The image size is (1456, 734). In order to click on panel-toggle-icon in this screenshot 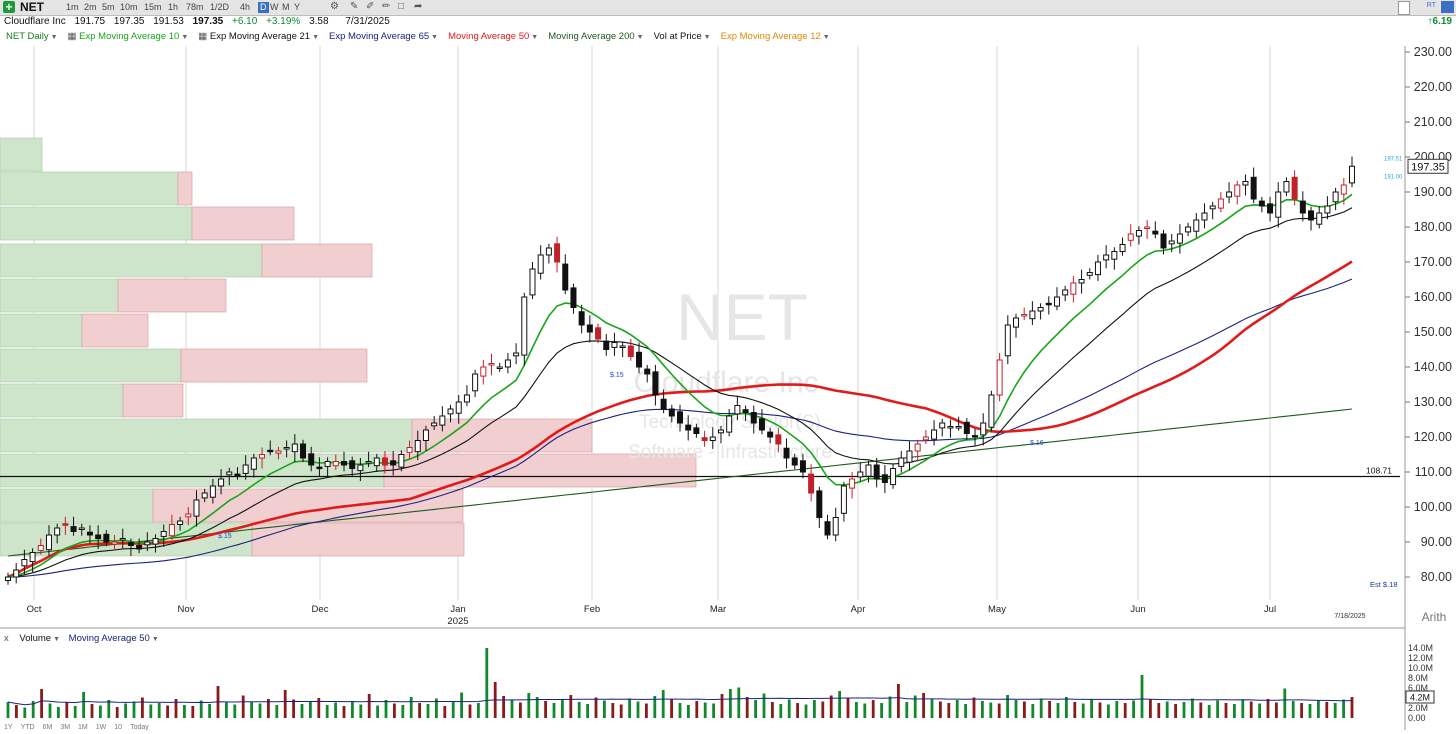, I will do `click(1447, 7)`.